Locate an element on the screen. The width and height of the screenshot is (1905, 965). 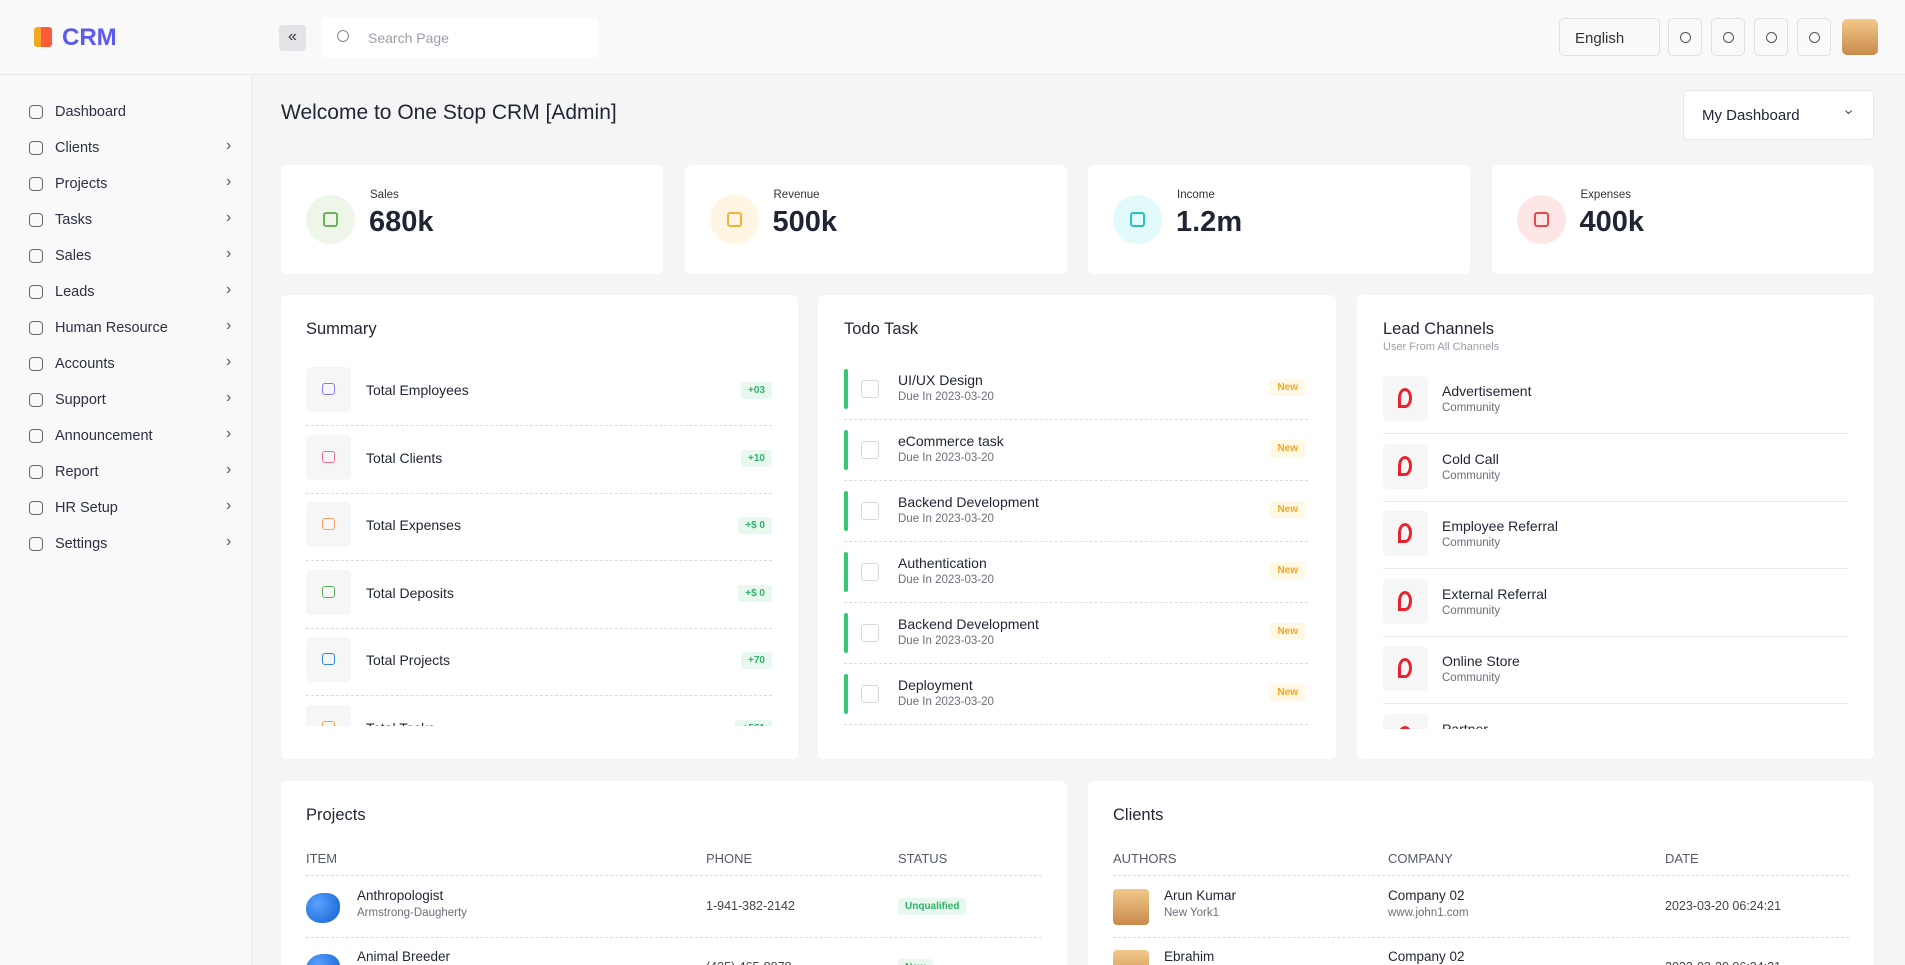
stat-value: 680k is located at coordinates (401, 222).